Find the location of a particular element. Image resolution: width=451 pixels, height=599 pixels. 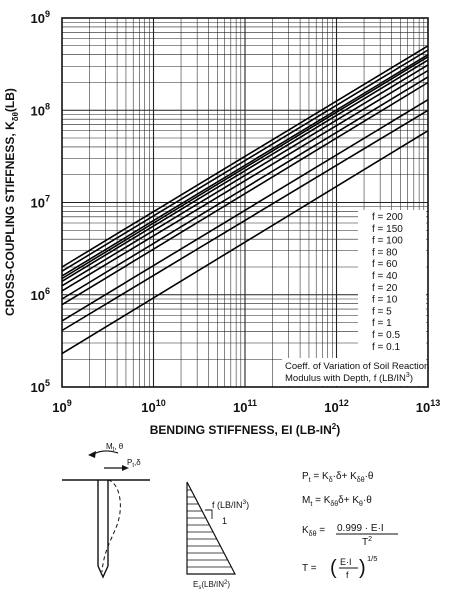

equation-mt: Mt = Kδθδ+ Kθ·θ is located at coordinates (337, 501).